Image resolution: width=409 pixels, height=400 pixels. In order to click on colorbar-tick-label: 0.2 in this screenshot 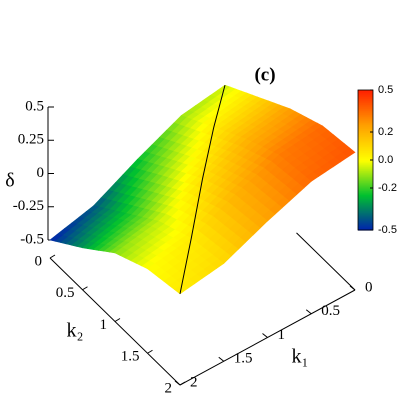, I will do `click(385, 132)`.